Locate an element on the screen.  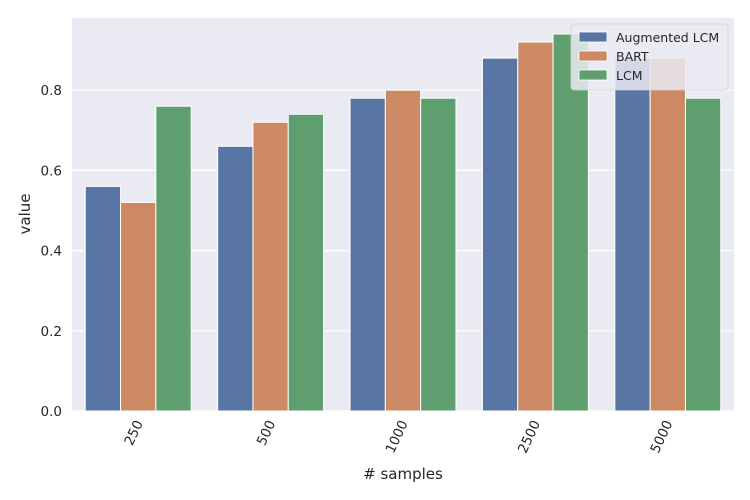
y-tick-label: 0.8 is located at coordinates (51, 91).